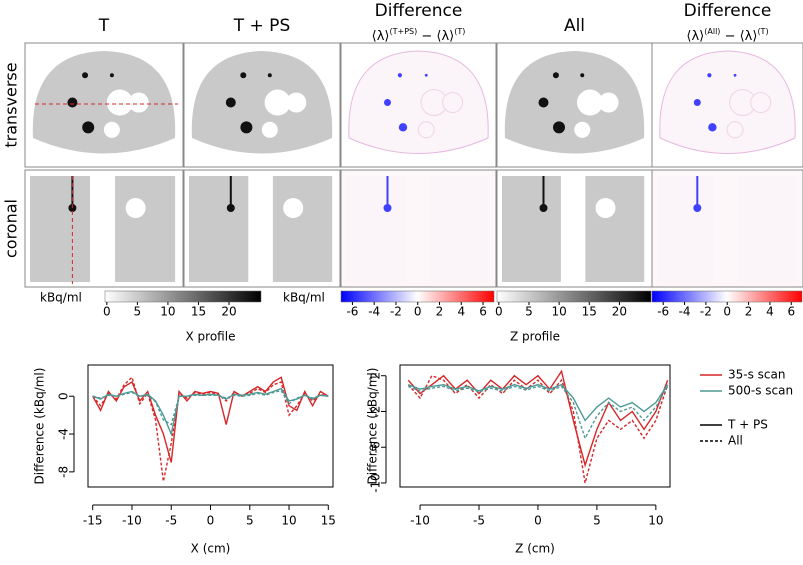  What do you see at coordinates (440, 312) in the screenshot?
I see `colorbar-tick-label: 2` at bounding box center [440, 312].